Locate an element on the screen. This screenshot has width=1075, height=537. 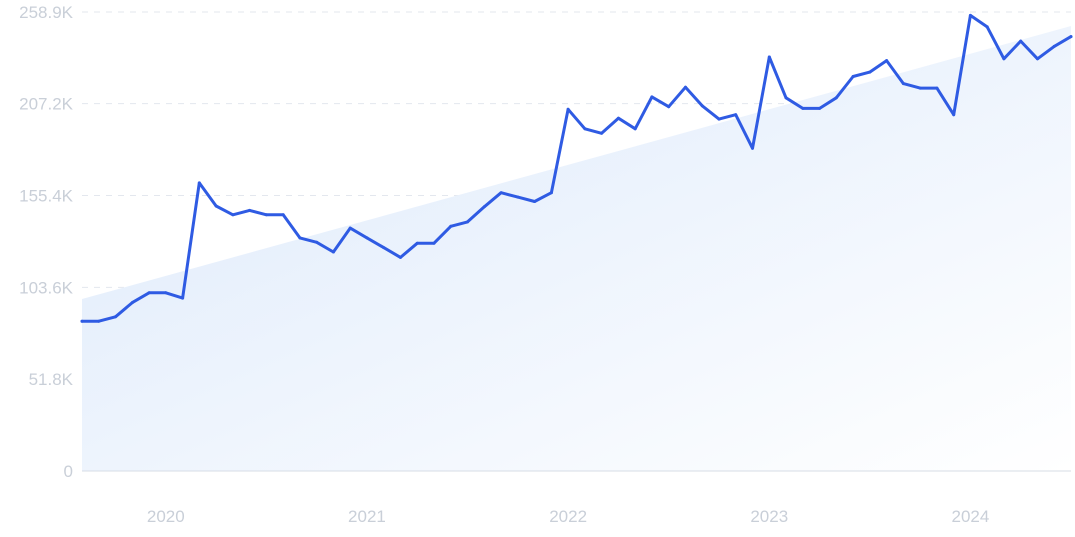
y-tick-label: 155.4K is located at coordinates (46, 195).